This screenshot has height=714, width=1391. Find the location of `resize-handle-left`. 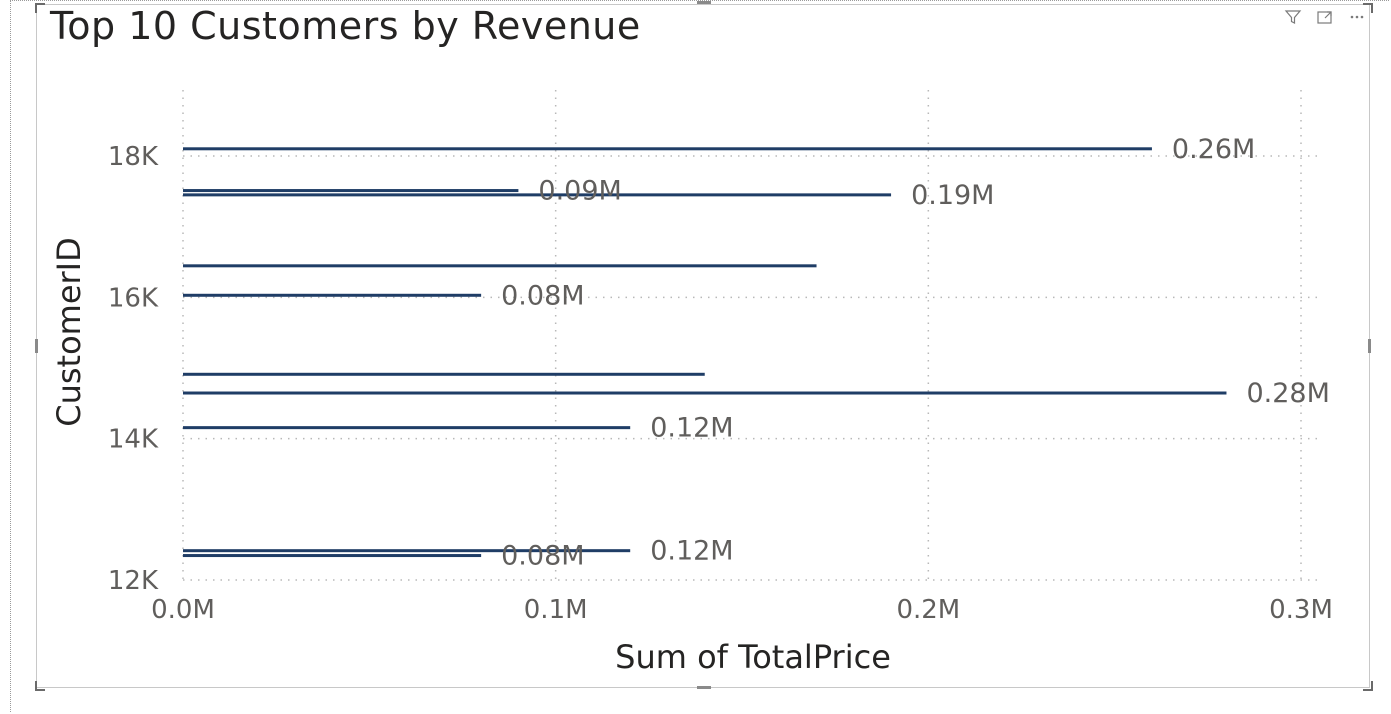

resize-handle-left is located at coordinates (36, 346).